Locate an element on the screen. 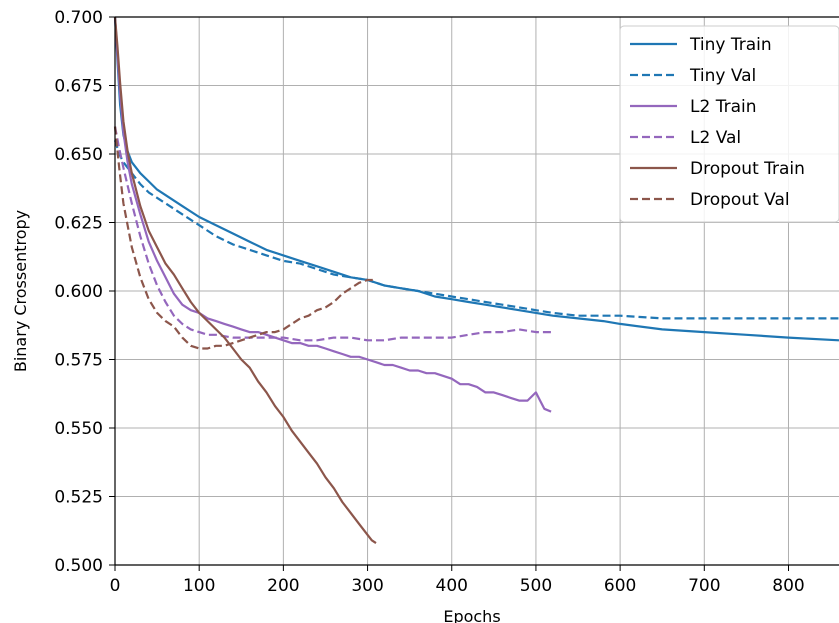 The image size is (839, 623). x-tick-label: 400 is located at coordinates (452, 586).